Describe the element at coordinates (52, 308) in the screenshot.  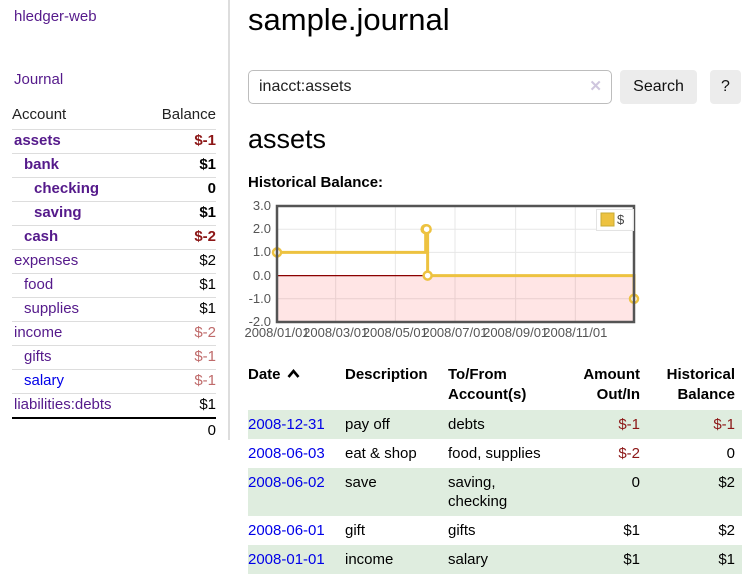
I see `account-link: supplies` at that location.